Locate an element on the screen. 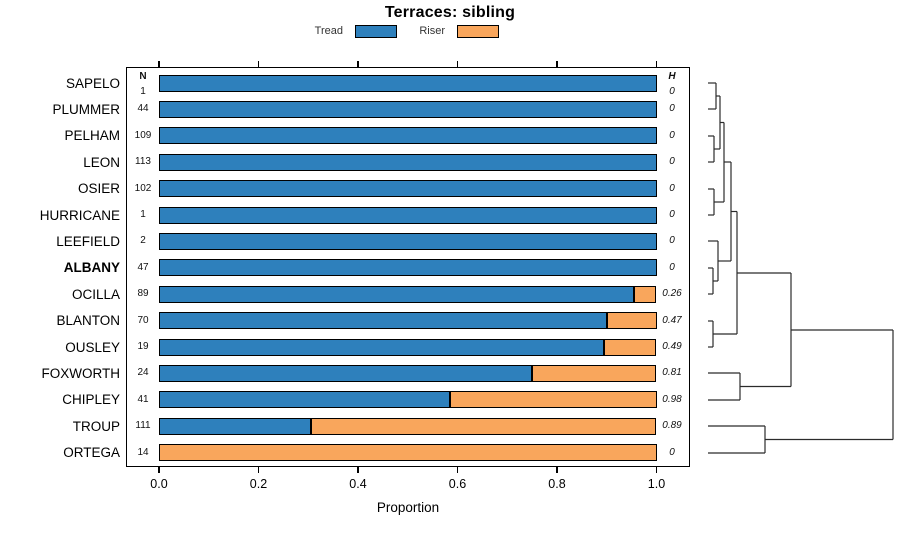 This screenshot has height=540, width=900. axis-tick-label: 0.2 is located at coordinates (258, 484).